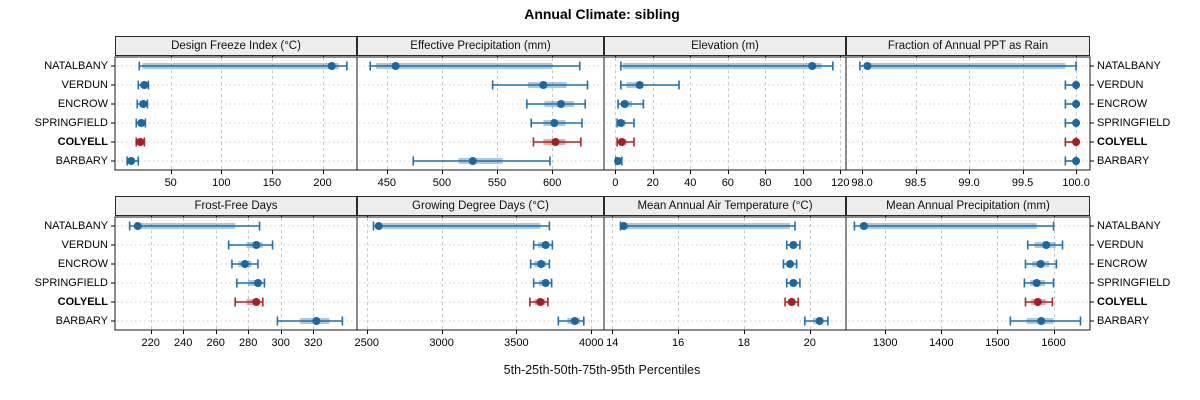 Image resolution: width=1200 pixels, height=400 pixels. What do you see at coordinates (215, 343) in the screenshot?
I see `tick-label: 260` at bounding box center [215, 343].